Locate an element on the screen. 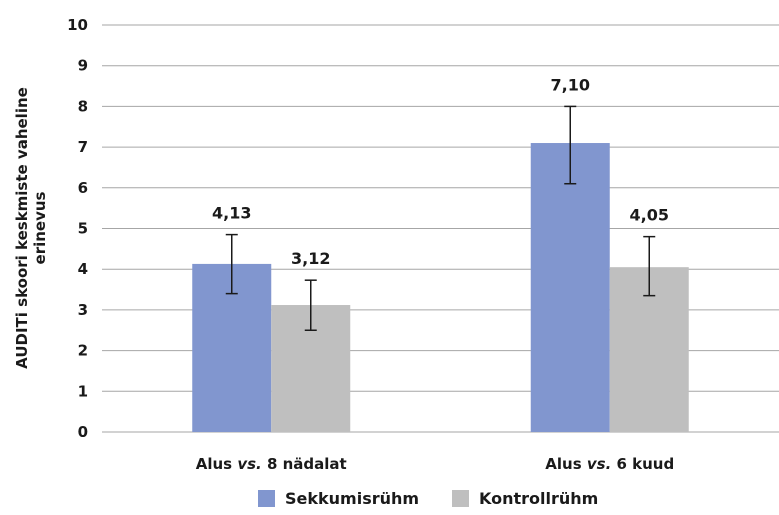 Image resolution: width=779 pixels, height=515 pixels. bar-sekkumisrühm-2 is located at coordinates (570, 287).